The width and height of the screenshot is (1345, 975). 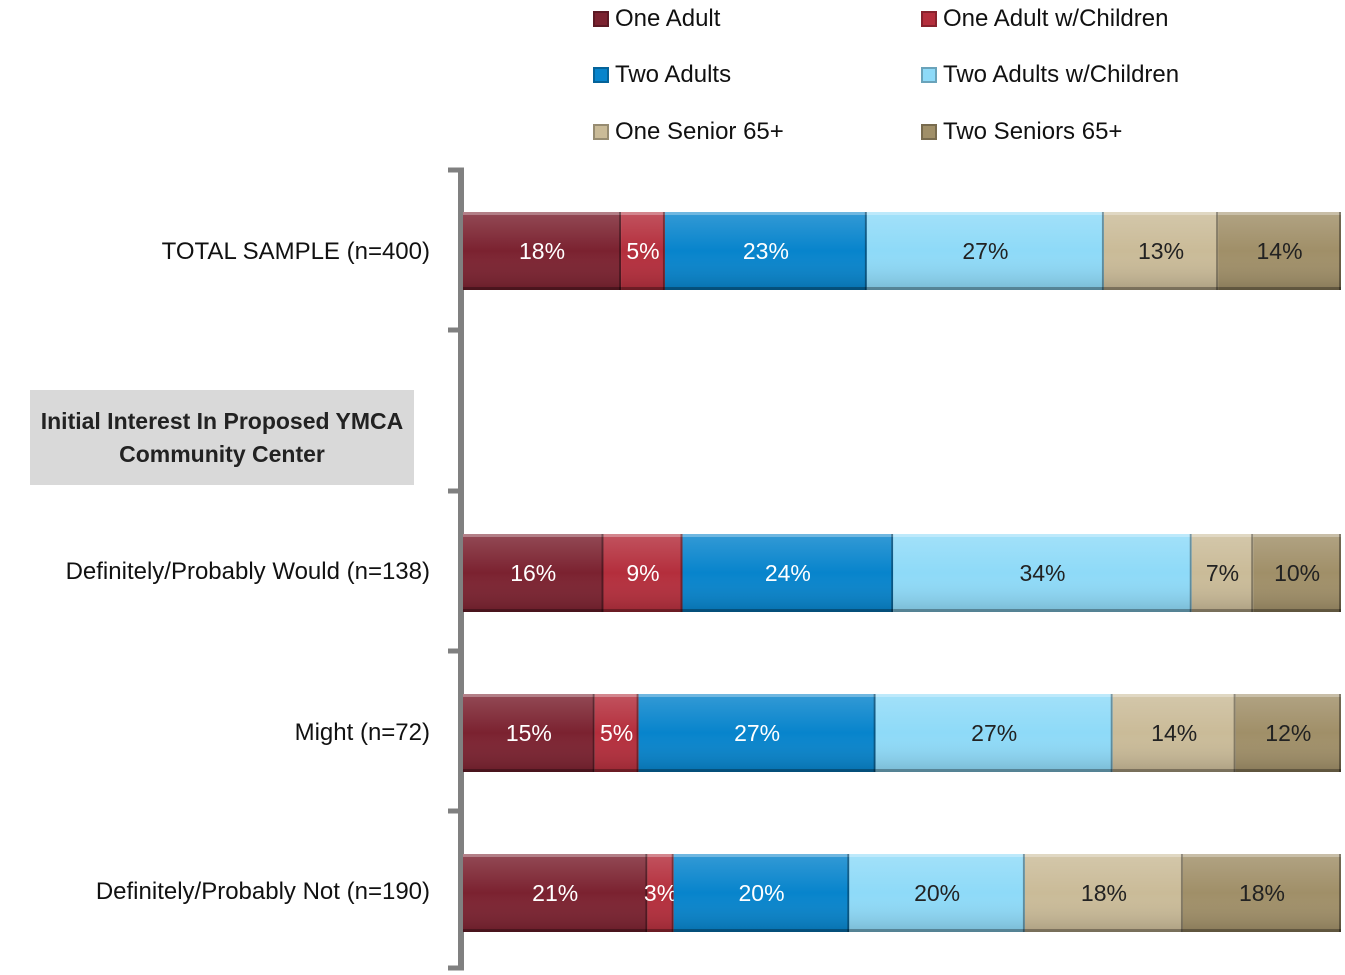 I want to click on bar-data-label: 21%, so click(x=555, y=893).